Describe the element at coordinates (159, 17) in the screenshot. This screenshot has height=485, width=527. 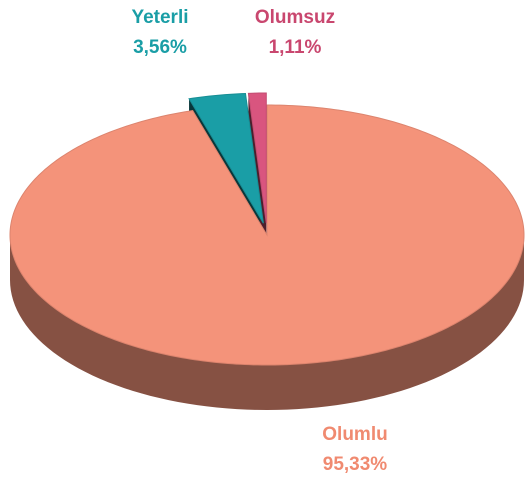
I see `slice-label: Yeterli` at that location.